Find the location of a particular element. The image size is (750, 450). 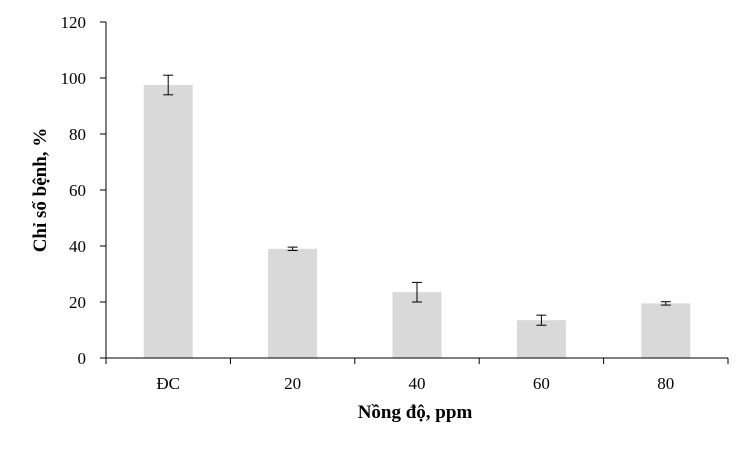

x-axis-title: Nồng độ, ppm is located at coordinates (415, 412).